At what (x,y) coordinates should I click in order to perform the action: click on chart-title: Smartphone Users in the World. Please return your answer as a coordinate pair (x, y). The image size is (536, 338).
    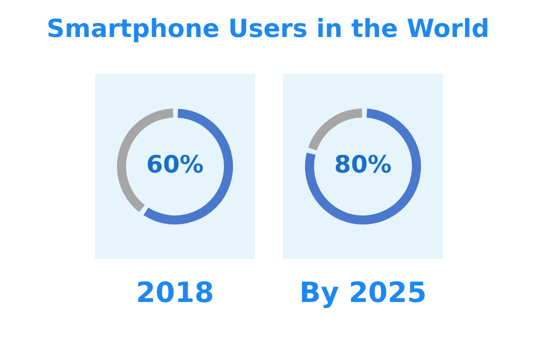
    Looking at the image, I should click on (268, 28).